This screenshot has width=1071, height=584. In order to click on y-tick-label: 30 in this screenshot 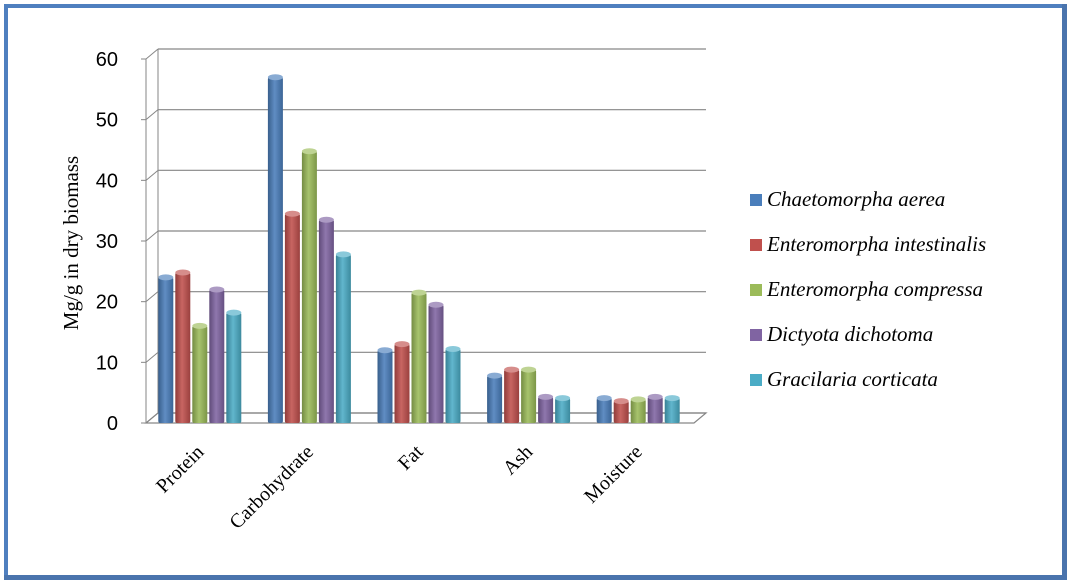, I will do `click(107, 242)`.